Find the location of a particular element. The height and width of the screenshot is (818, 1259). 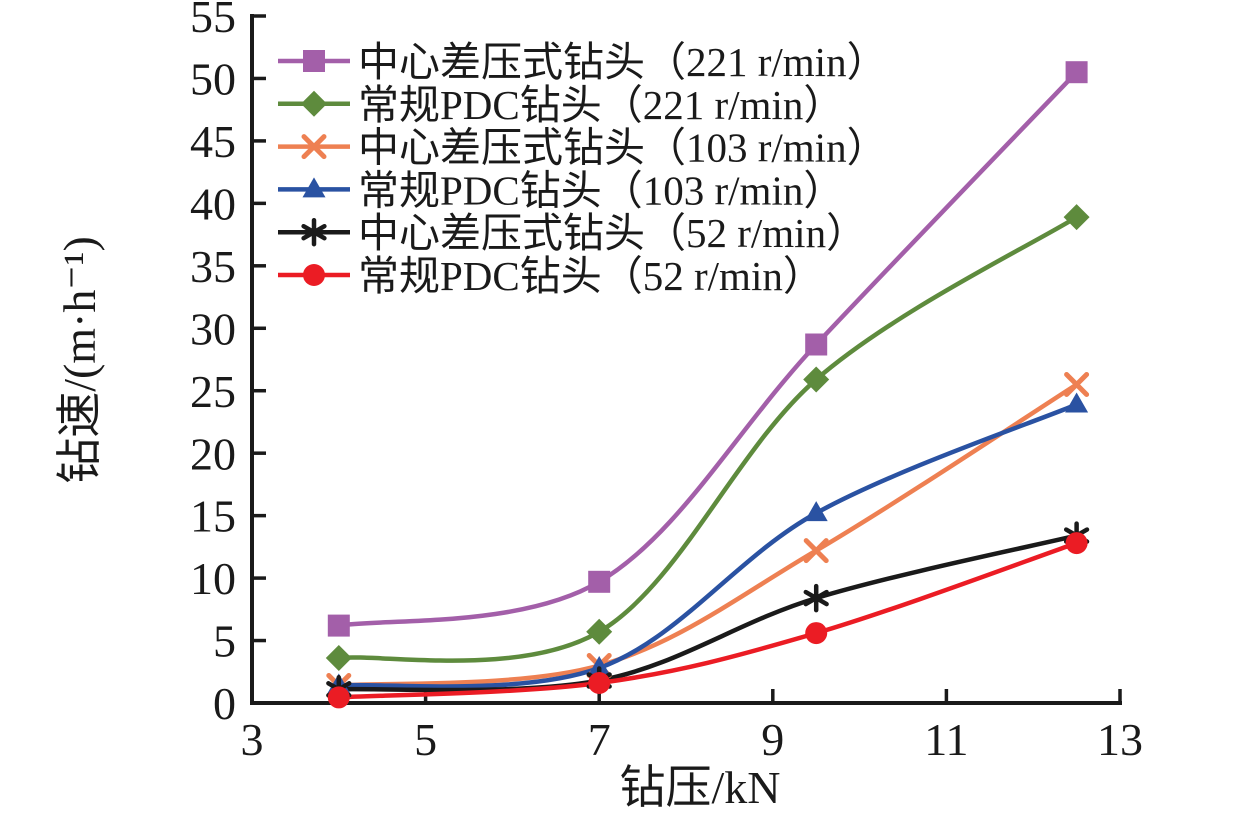

y-tick-label: 30 is located at coordinates (213, 328).